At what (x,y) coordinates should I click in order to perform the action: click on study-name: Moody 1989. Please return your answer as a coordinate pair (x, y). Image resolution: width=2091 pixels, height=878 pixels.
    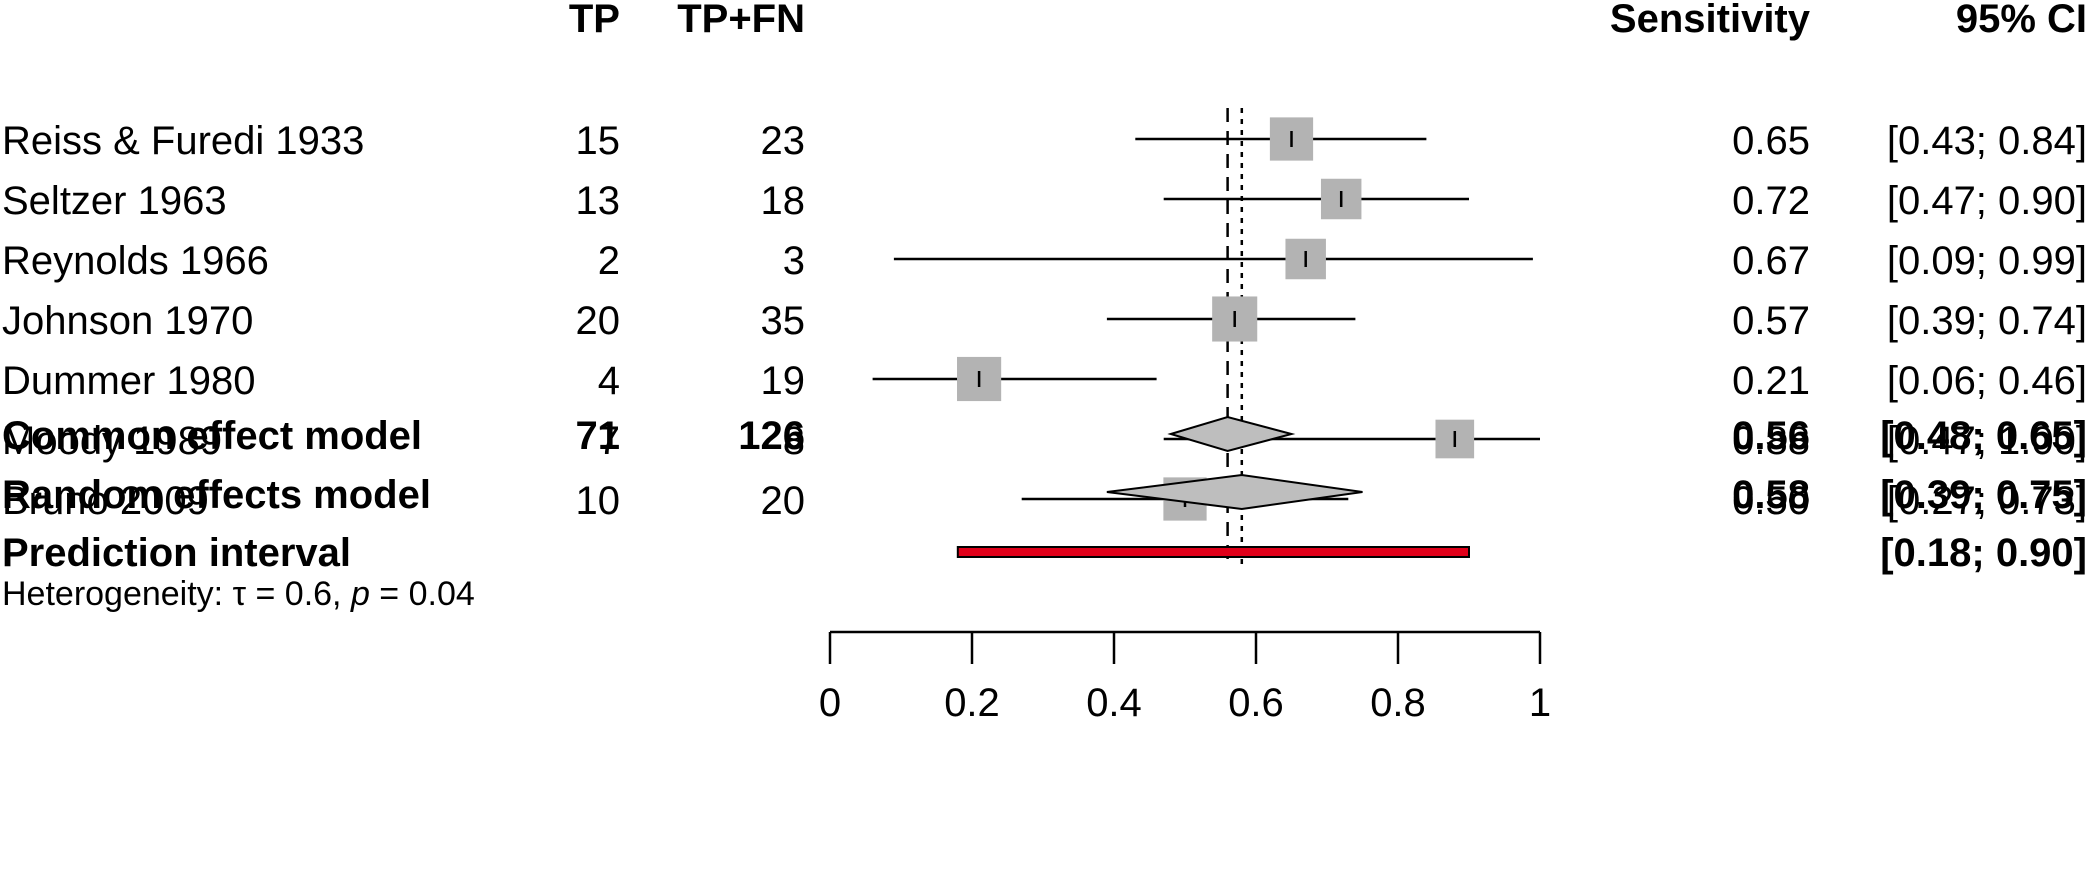
    Looking at the image, I should click on (112, 441).